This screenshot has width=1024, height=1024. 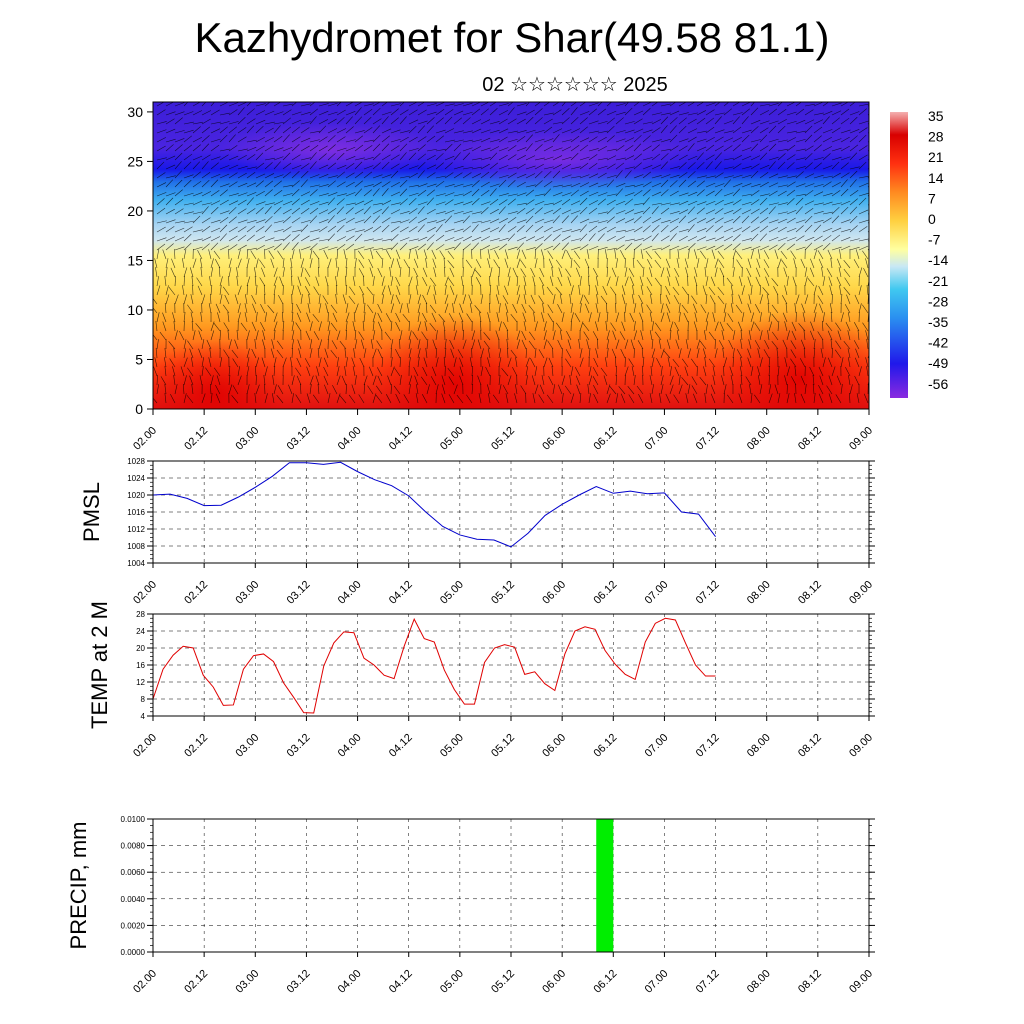 What do you see at coordinates (133, 872) in the screenshot?
I see `precip-y-tick-label: 0.0060` at bounding box center [133, 872].